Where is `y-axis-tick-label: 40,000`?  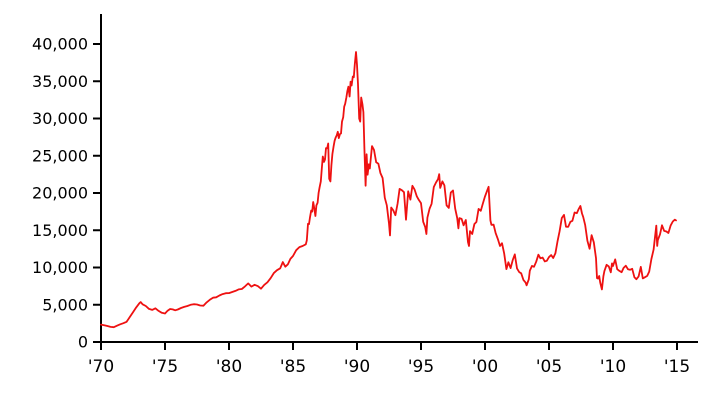 y-axis-tick-label: 40,000 is located at coordinates (60, 44).